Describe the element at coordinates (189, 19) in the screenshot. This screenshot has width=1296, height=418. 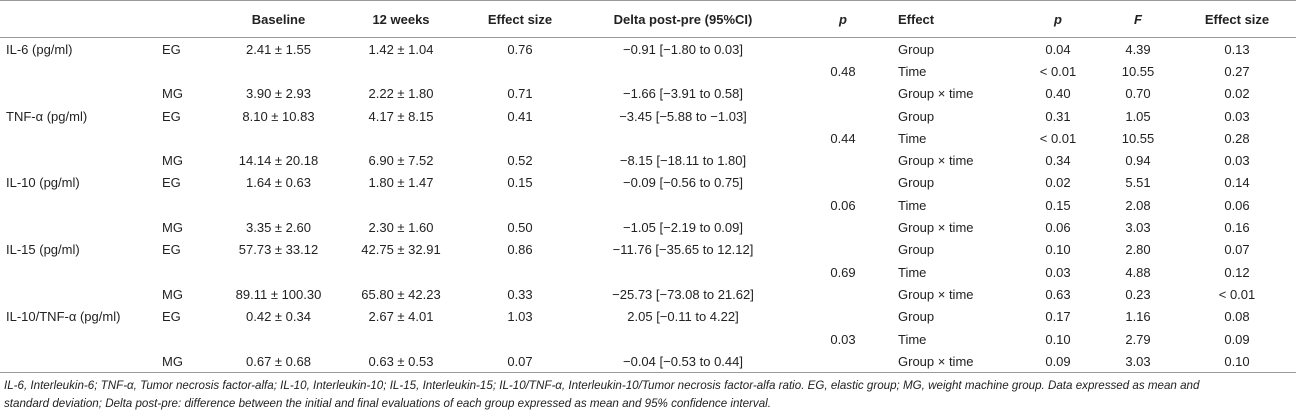
I see `header-group` at that location.